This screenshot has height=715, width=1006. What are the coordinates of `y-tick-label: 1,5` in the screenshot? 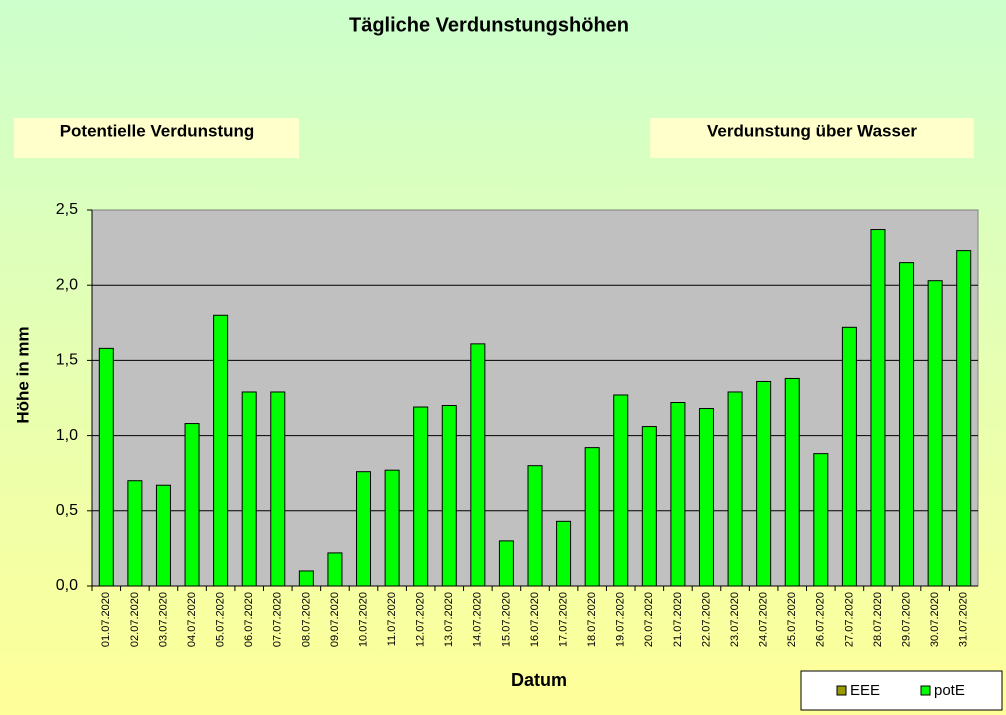 It's located at (67, 360).